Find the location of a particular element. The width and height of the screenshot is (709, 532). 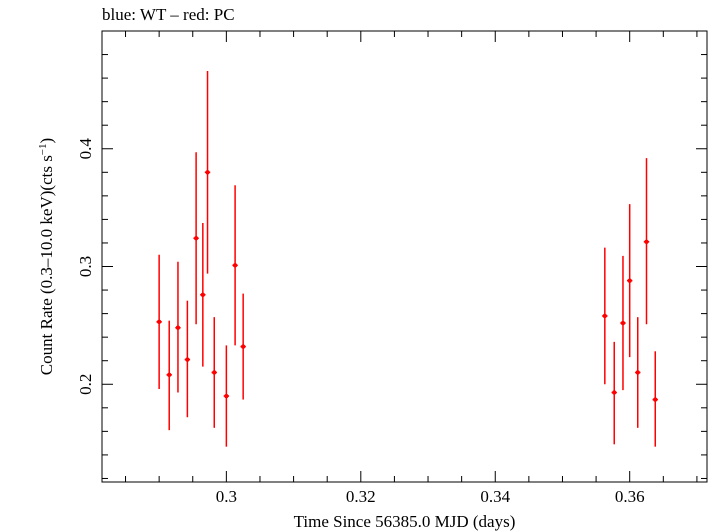

y-axis-label-sup: −1 is located at coordinates (43, 149).